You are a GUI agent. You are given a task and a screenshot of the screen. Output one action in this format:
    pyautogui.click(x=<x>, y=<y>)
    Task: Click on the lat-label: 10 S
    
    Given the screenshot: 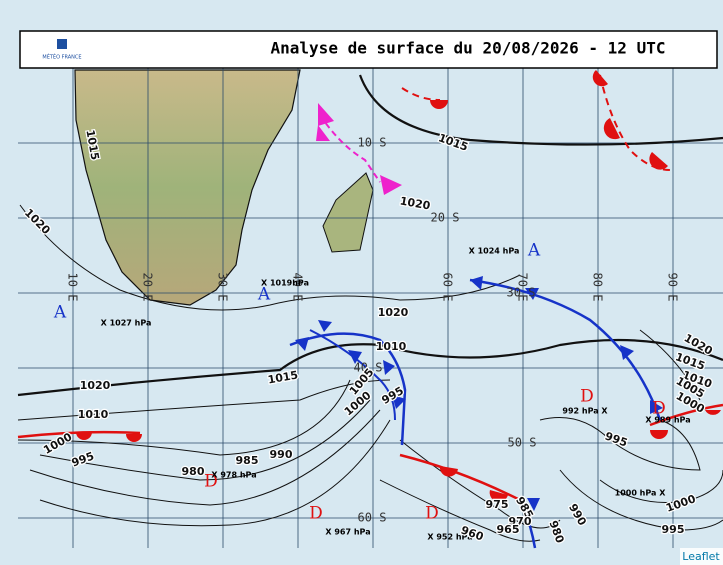 What is the action you would take?
    pyautogui.click(x=372, y=143)
    